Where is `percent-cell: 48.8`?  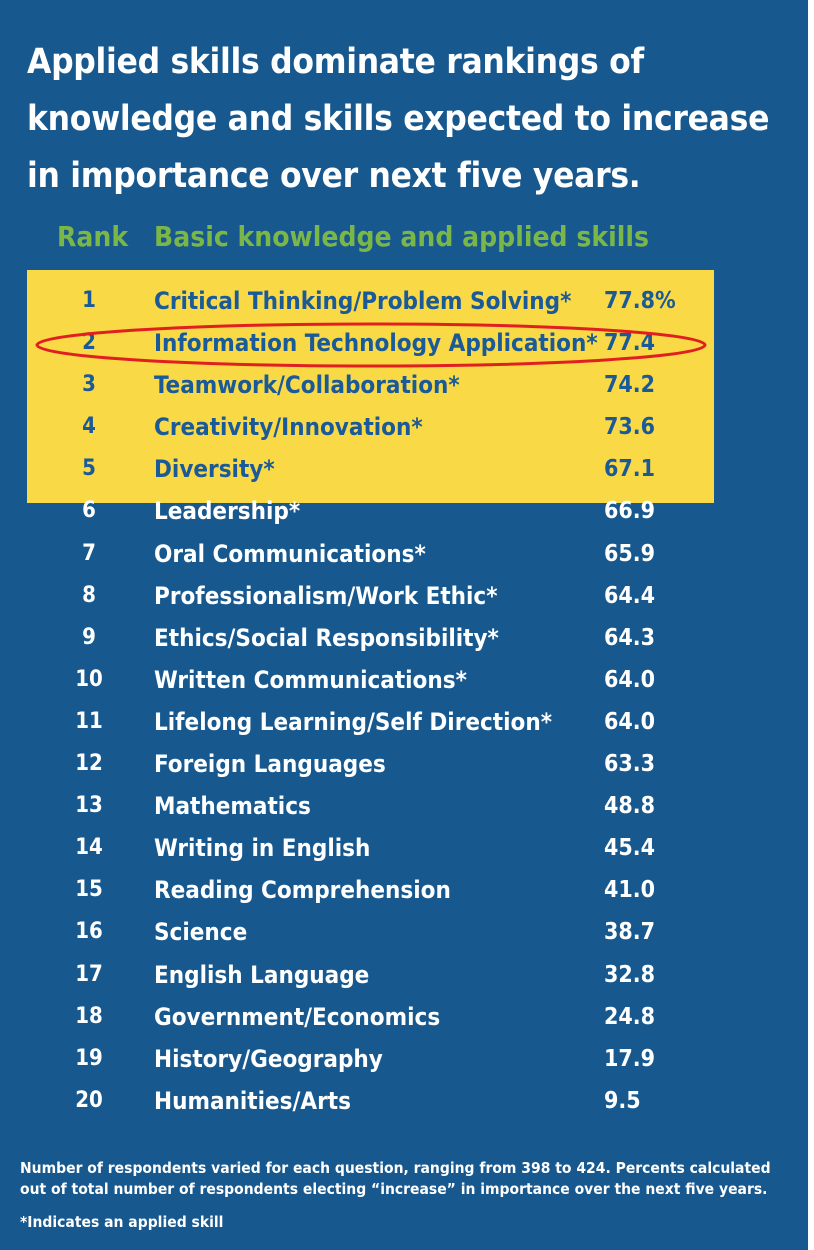
percent-cell: 48.8 is located at coordinates (630, 806).